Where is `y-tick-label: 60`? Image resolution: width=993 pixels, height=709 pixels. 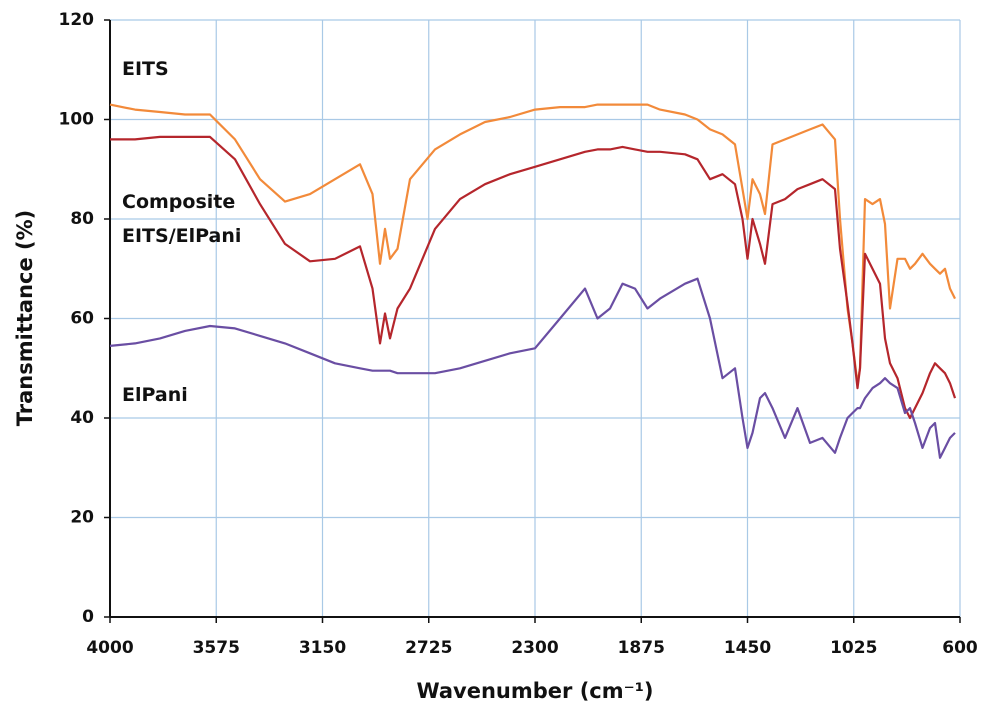
y-tick-label: 60 is located at coordinates (82, 319).